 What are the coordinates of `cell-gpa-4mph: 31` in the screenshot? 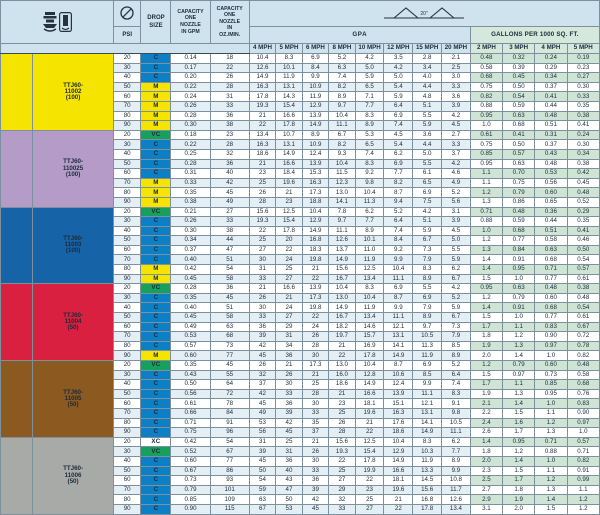 It's located at (262, 269).